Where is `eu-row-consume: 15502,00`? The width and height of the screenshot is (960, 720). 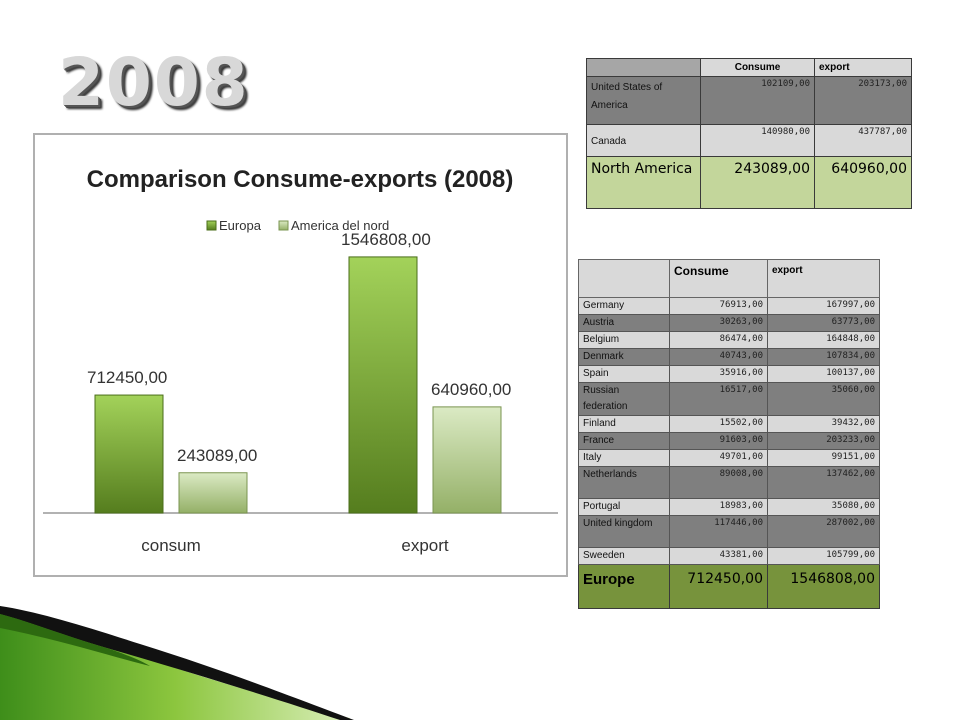
eu-row-consume: 15502,00 is located at coordinates (718, 424).